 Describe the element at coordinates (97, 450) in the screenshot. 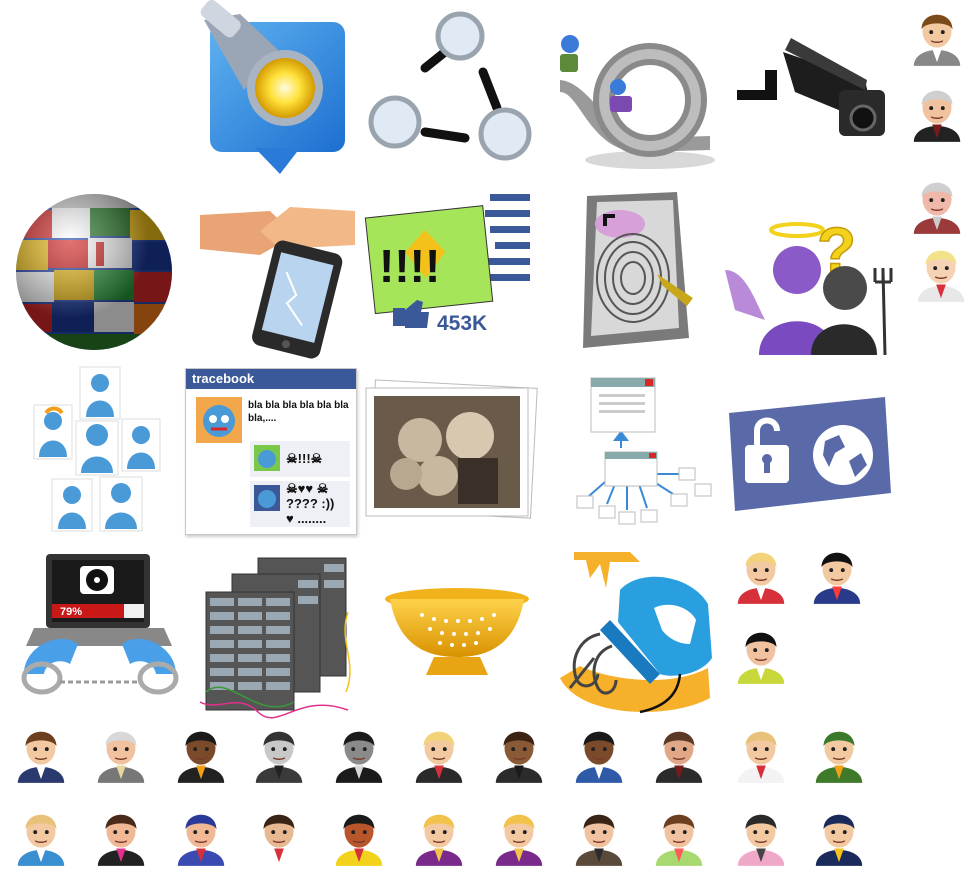

I see `avatar-cards-icon` at that location.